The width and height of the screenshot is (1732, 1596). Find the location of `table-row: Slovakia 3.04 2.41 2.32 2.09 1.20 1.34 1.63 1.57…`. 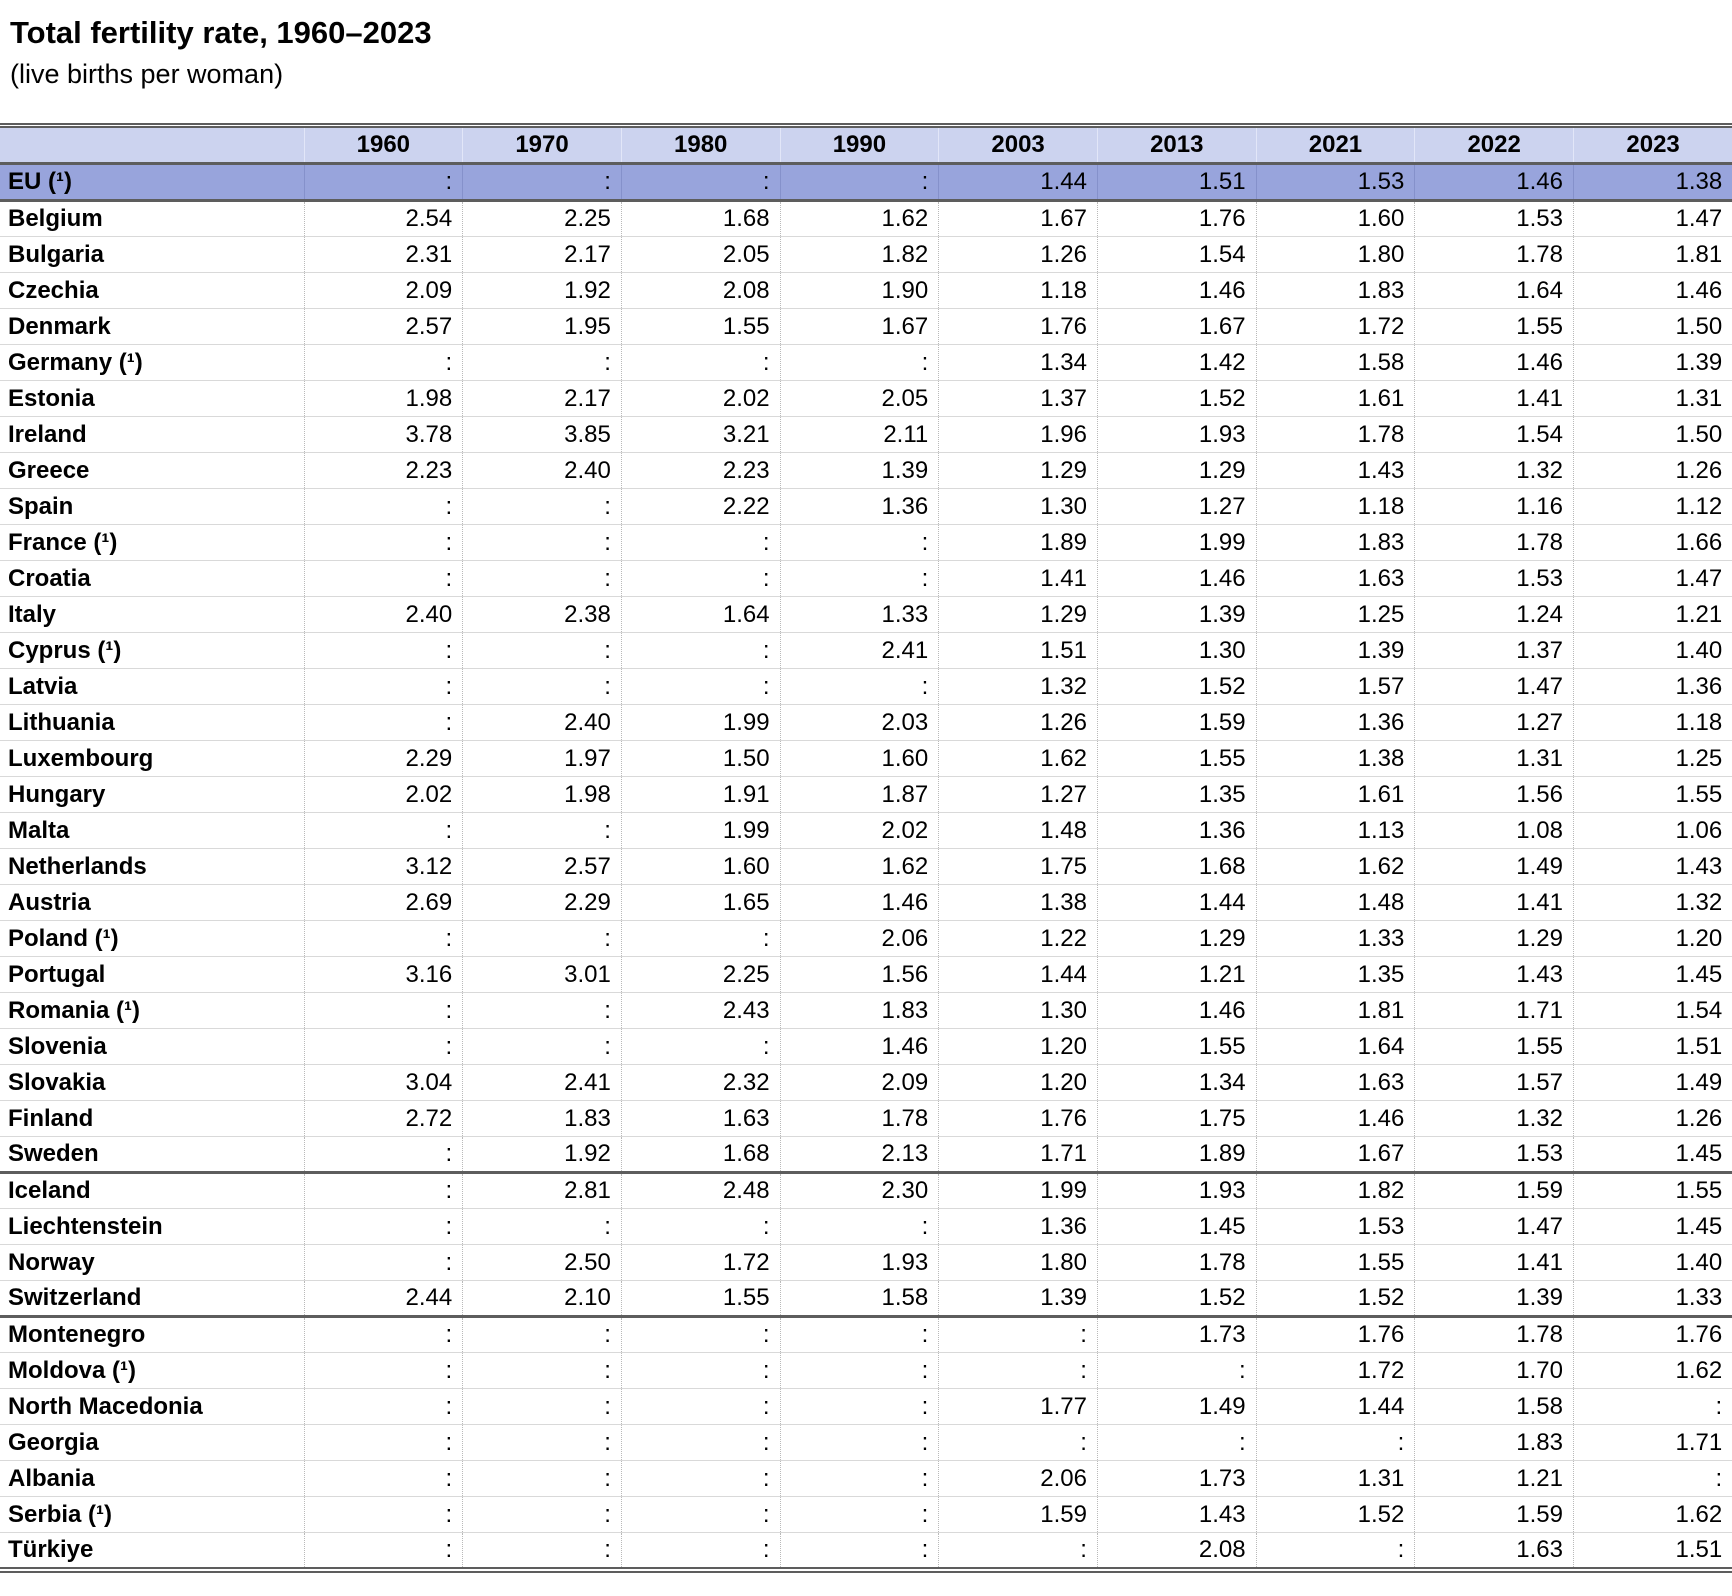

table-row: Slovakia 3.04 2.41 2.32 2.09 1.20 1.34 1.63 1.57… is located at coordinates (866, 1082).